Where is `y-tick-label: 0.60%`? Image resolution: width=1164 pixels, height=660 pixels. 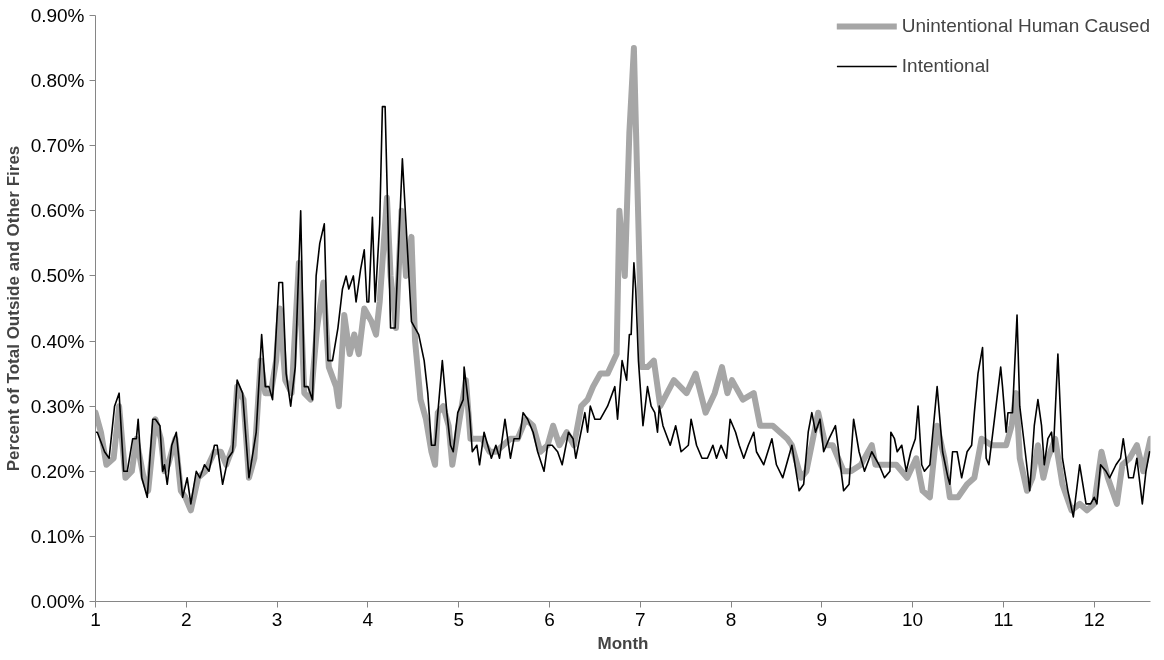 y-tick-label: 0.60% is located at coordinates (57, 211).